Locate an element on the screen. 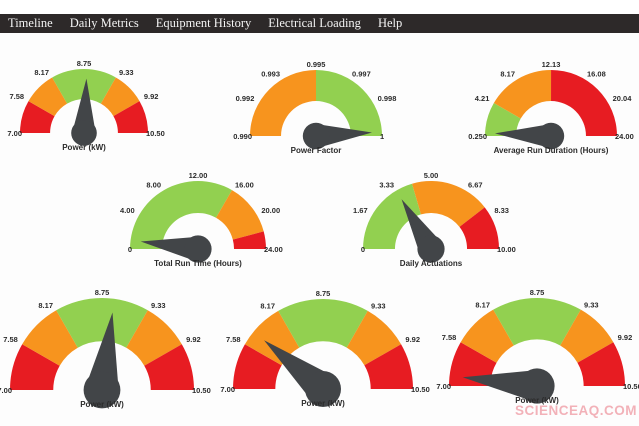  gauge-tick-label: 6.67 is located at coordinates (475, 185).